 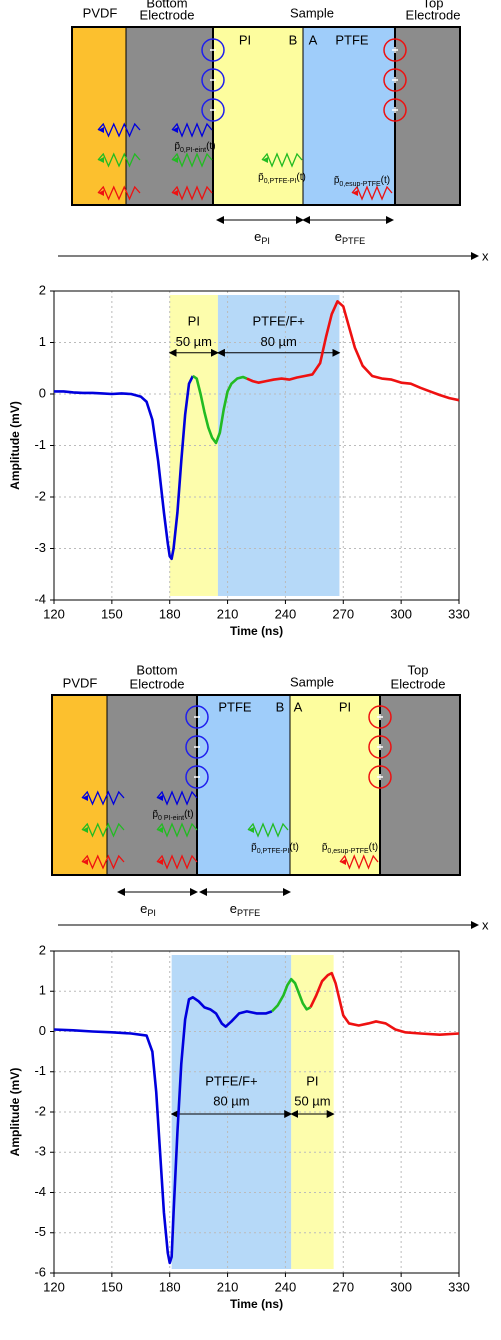 I want to click on label-sub: 0 PI-eint, so click(x=171, y=818).